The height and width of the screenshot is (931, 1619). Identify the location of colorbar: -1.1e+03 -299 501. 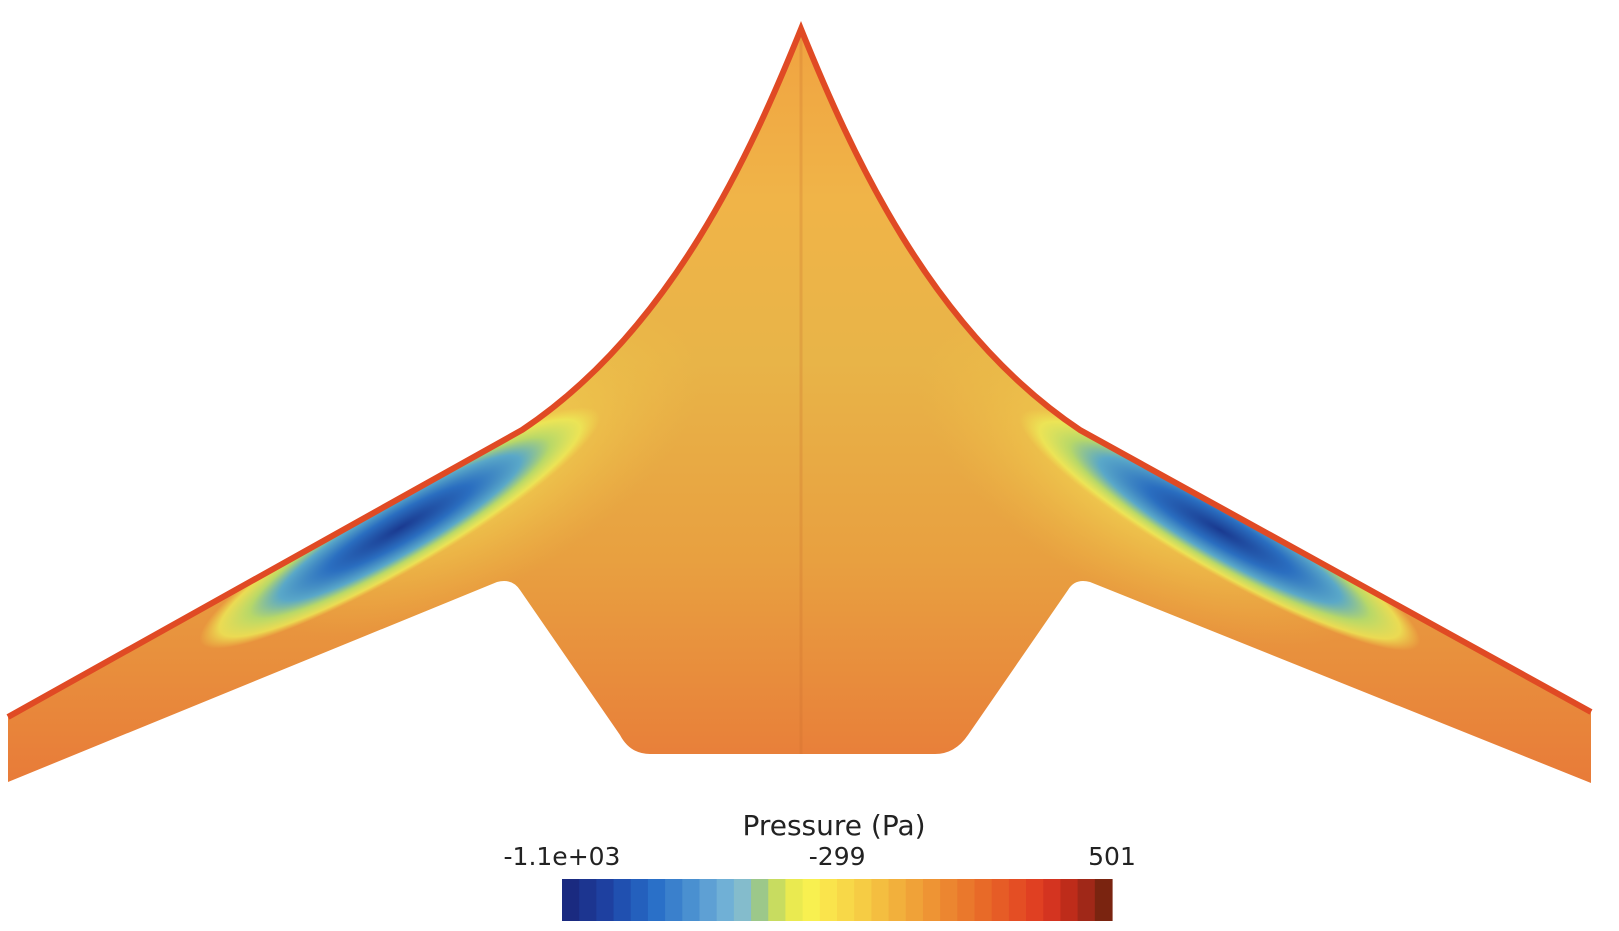
(820, 881).